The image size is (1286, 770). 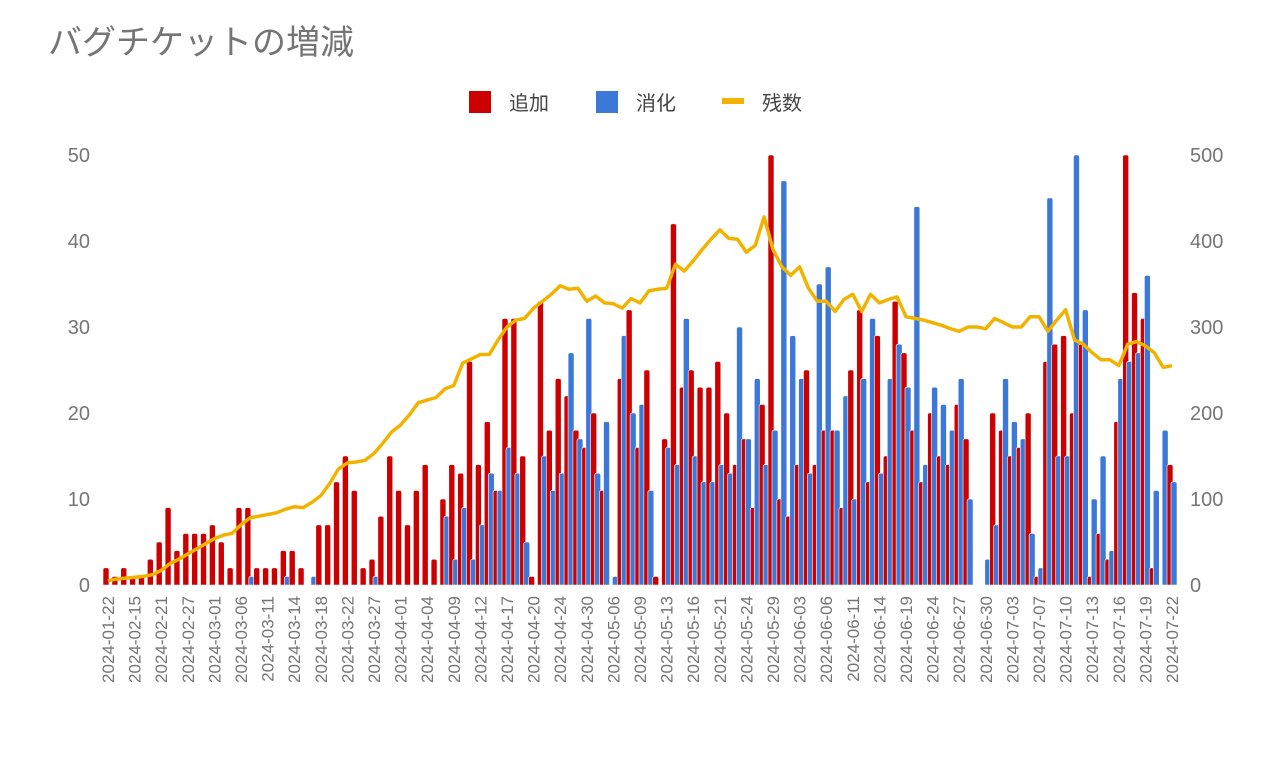 What do you see at coordinates (1145, 639) in the screenshot?
I see `x-tick-label: 2024-07-19` at bounding box center [1145, 639].